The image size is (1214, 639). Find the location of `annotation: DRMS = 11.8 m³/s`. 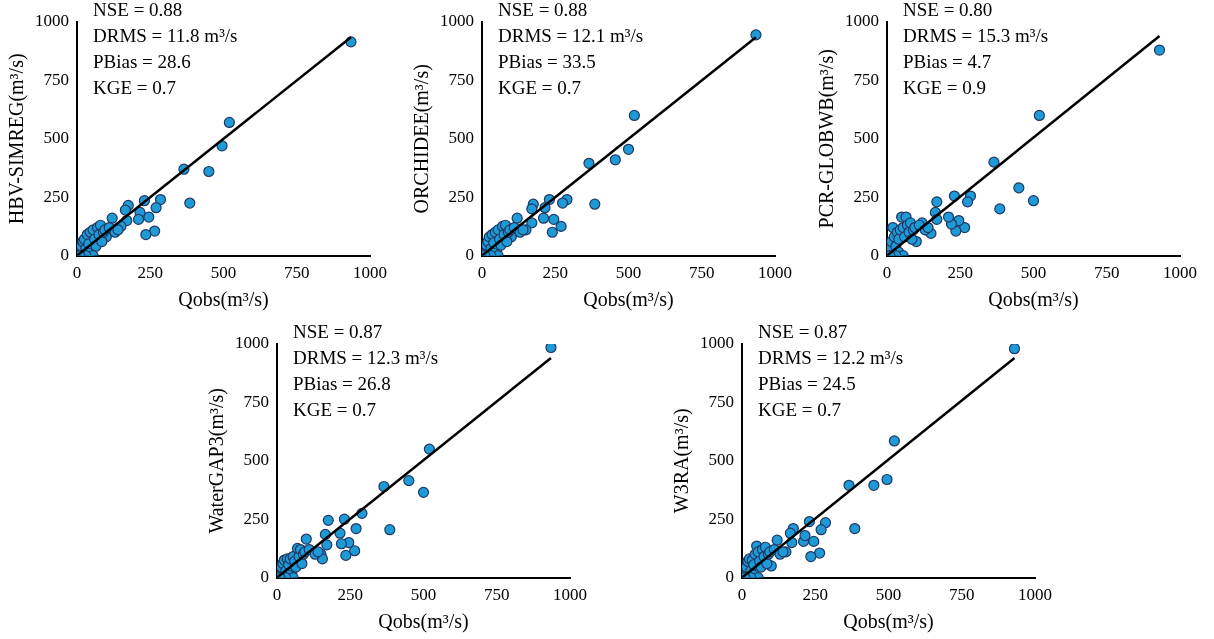

annotation: DRMS = 11.8 m³/s is located at coordinates (165, 36).